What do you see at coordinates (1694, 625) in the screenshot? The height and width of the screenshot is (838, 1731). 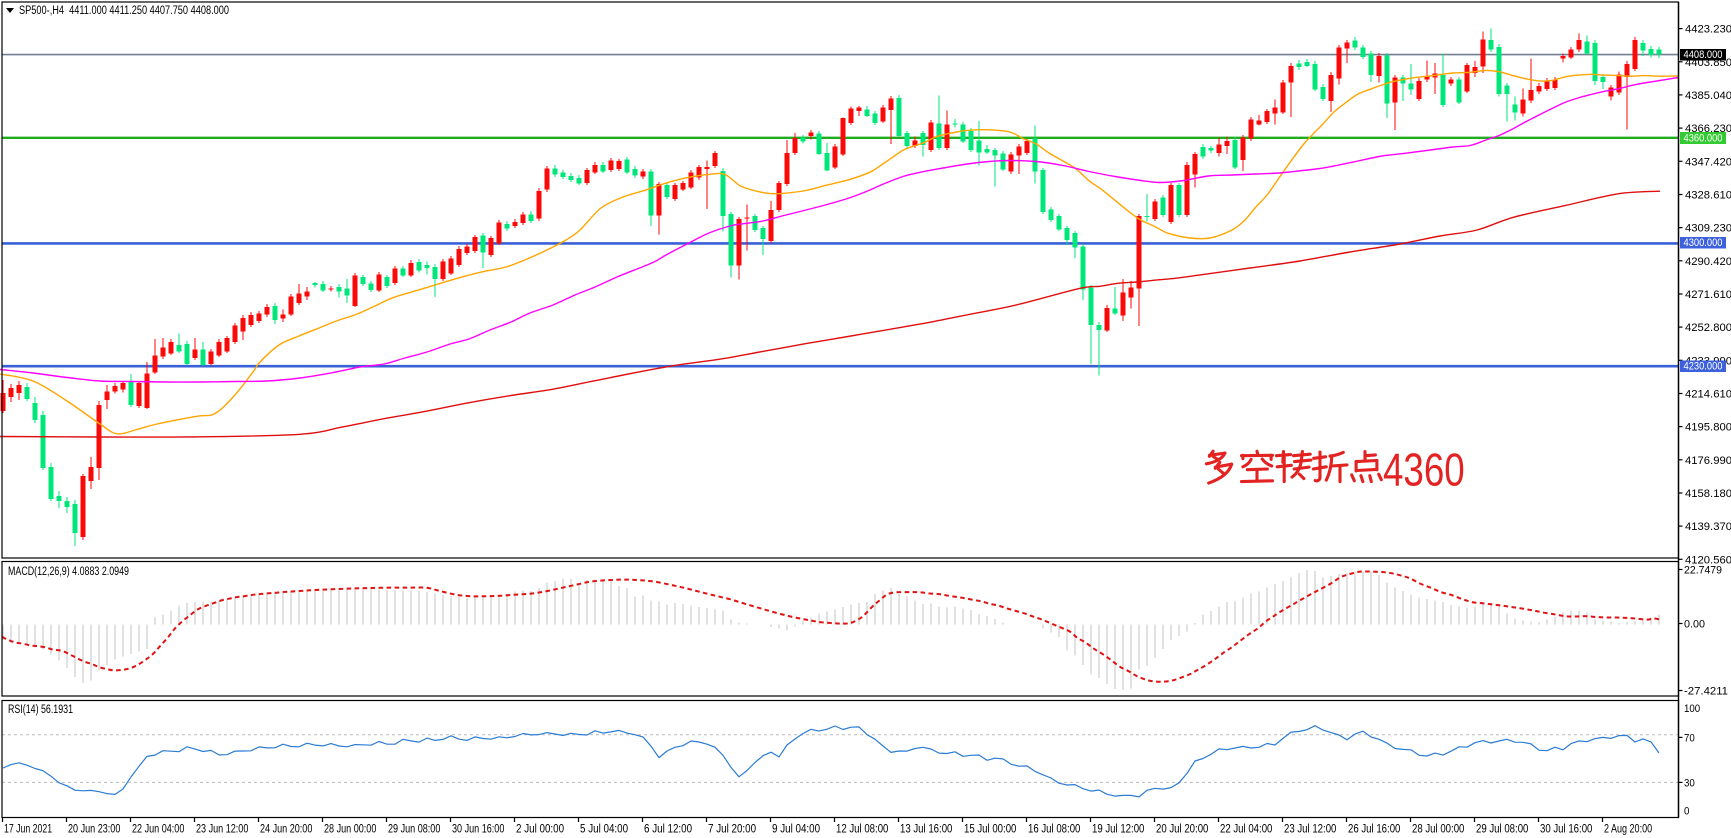 I see `svg-text: 0.00` at bounding box center [1694, 625].